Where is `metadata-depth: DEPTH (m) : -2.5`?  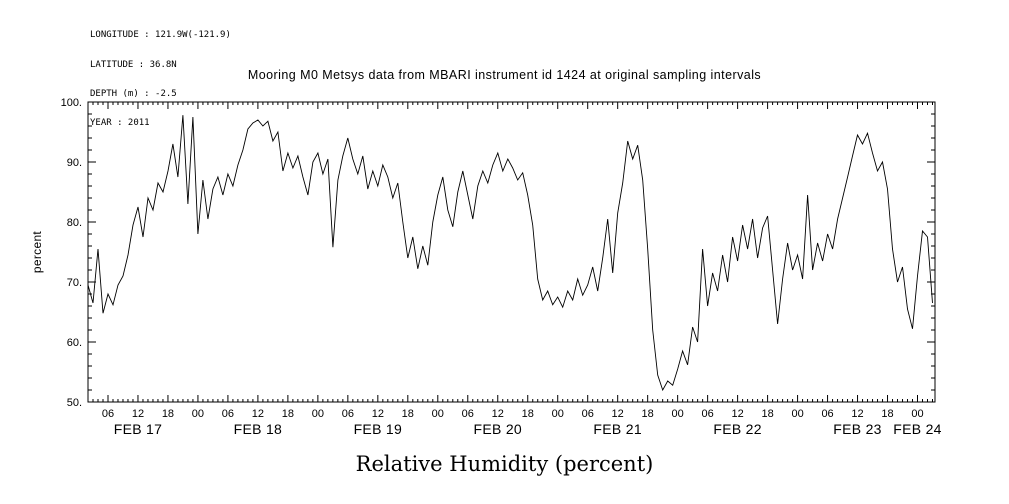
metadata-depth: DEPTH (m) : -2.5 is located at coordinates (133, 93).